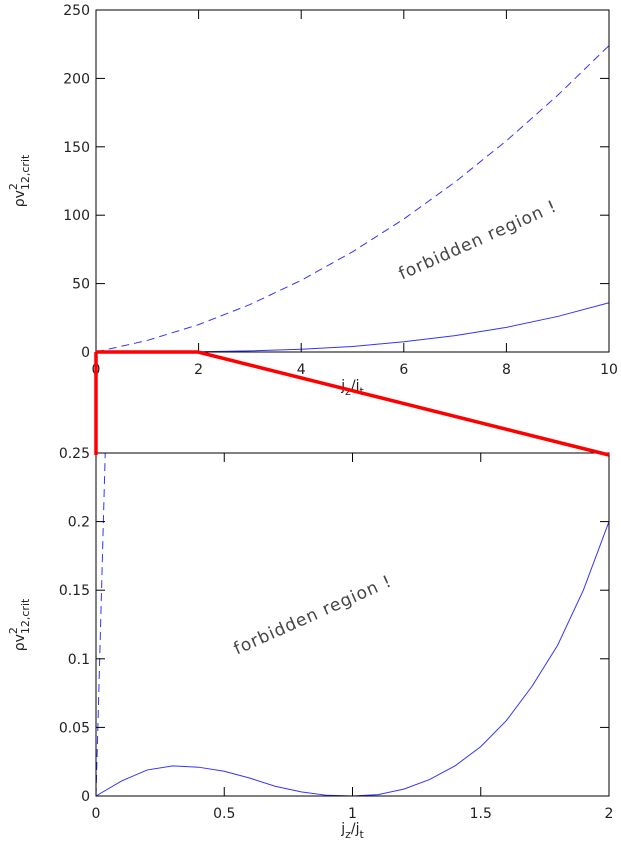 This screenshot has width=621, height=856. Describe the element at coordinates (506, 370) in the screenshot. I see `x-tick-label: 8` at that location.